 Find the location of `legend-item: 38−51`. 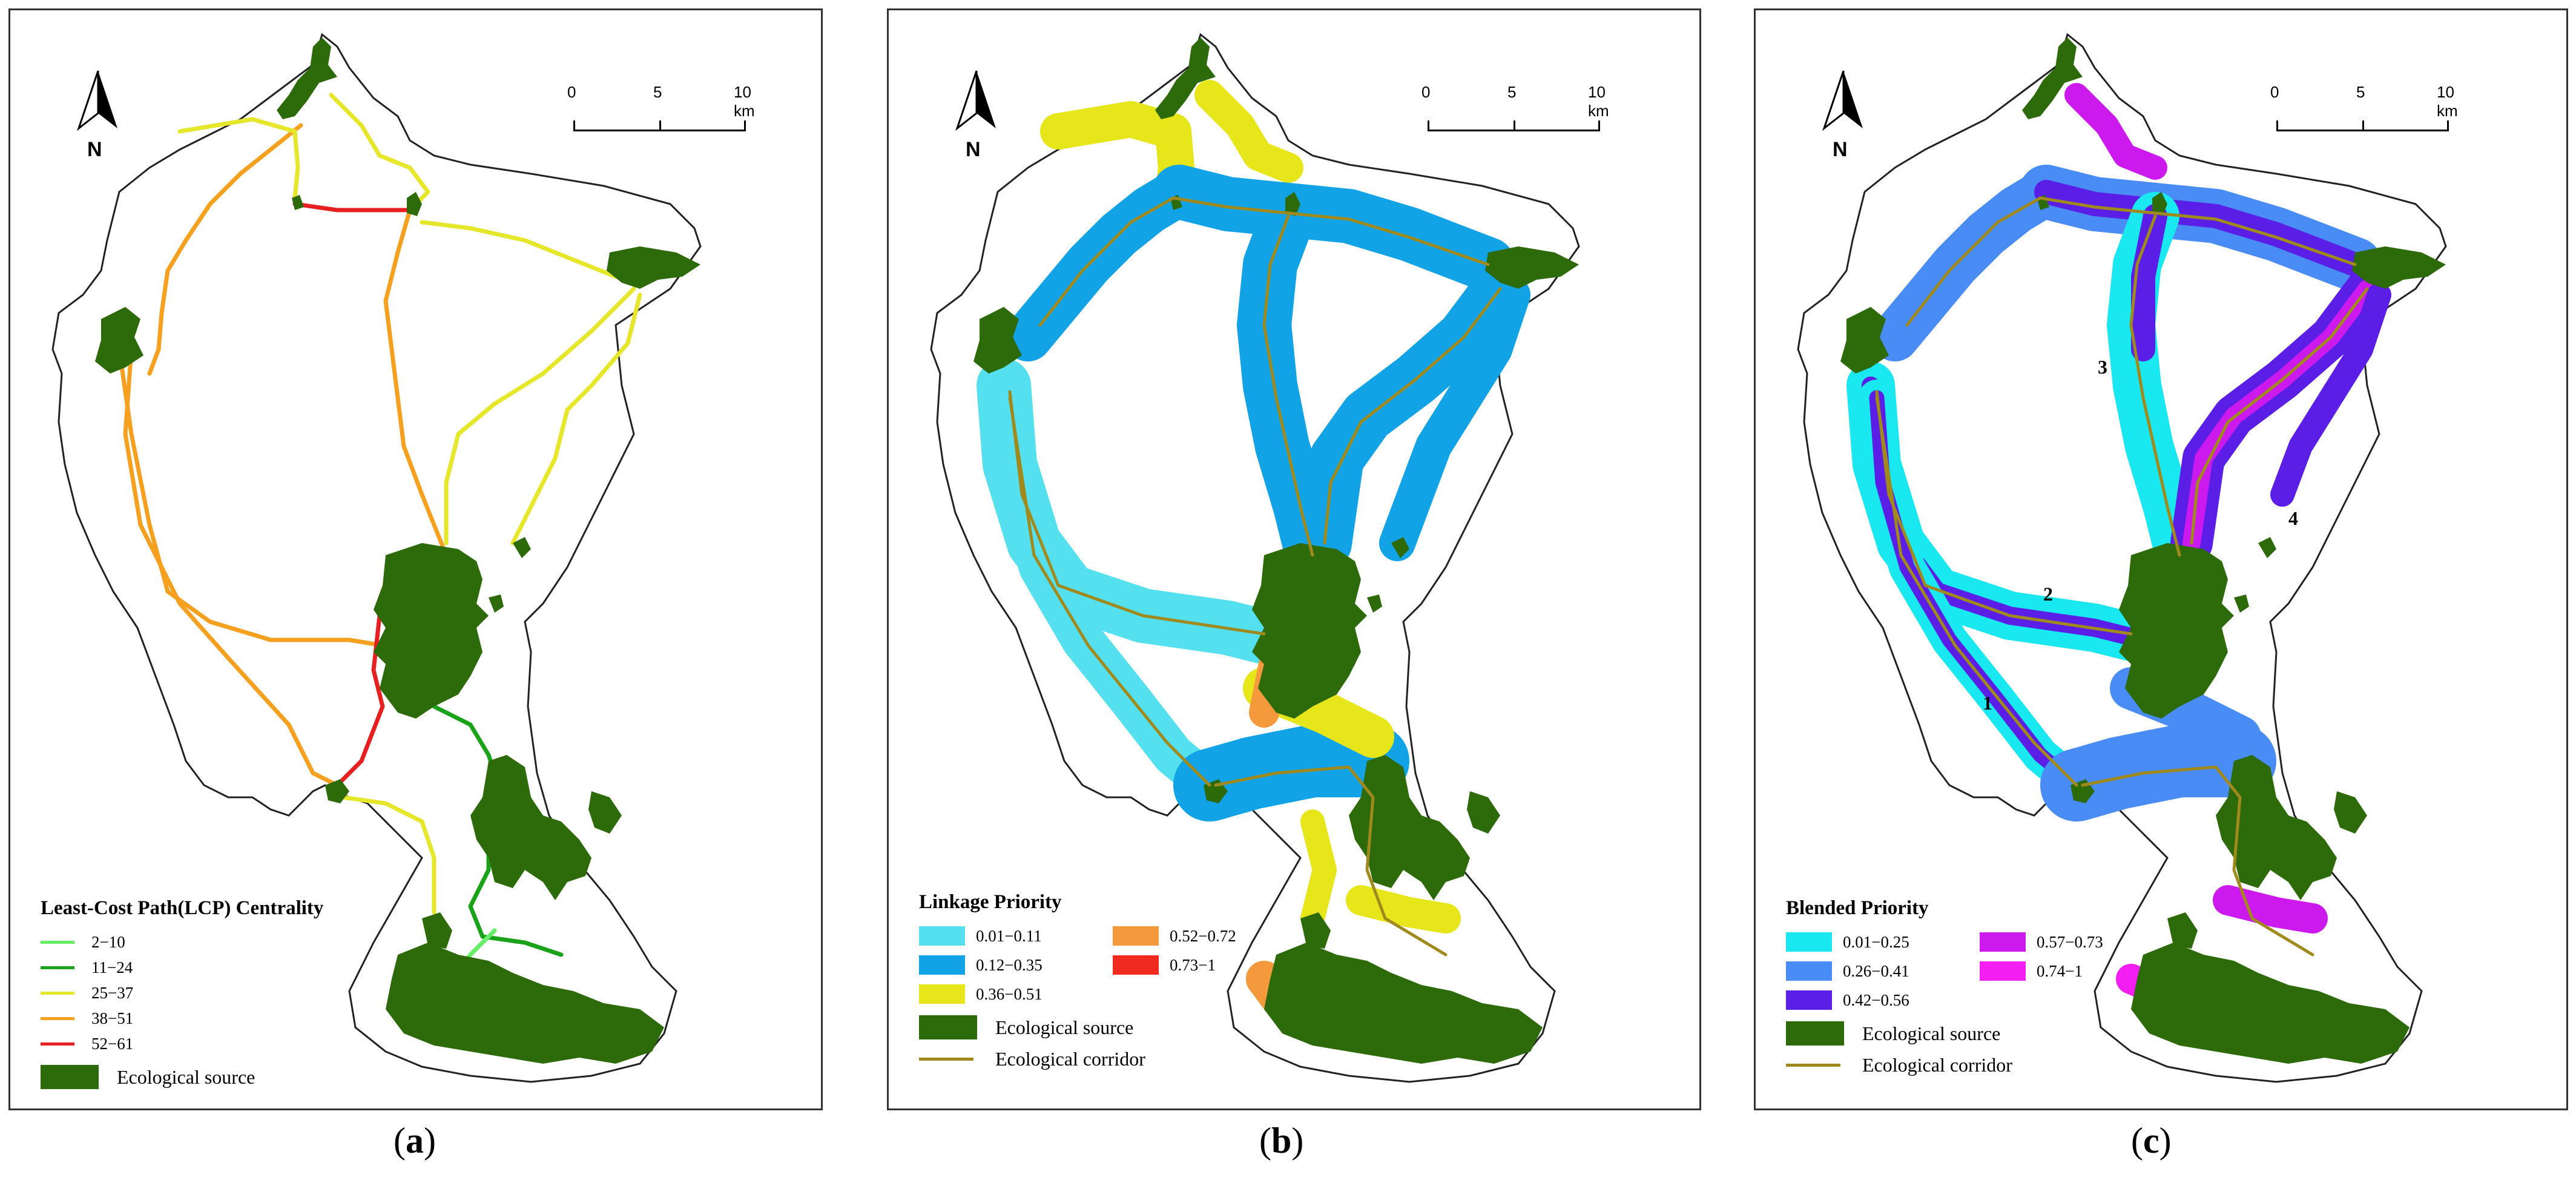

legend-item: 38−51 is located at coordinates (182, 1019).